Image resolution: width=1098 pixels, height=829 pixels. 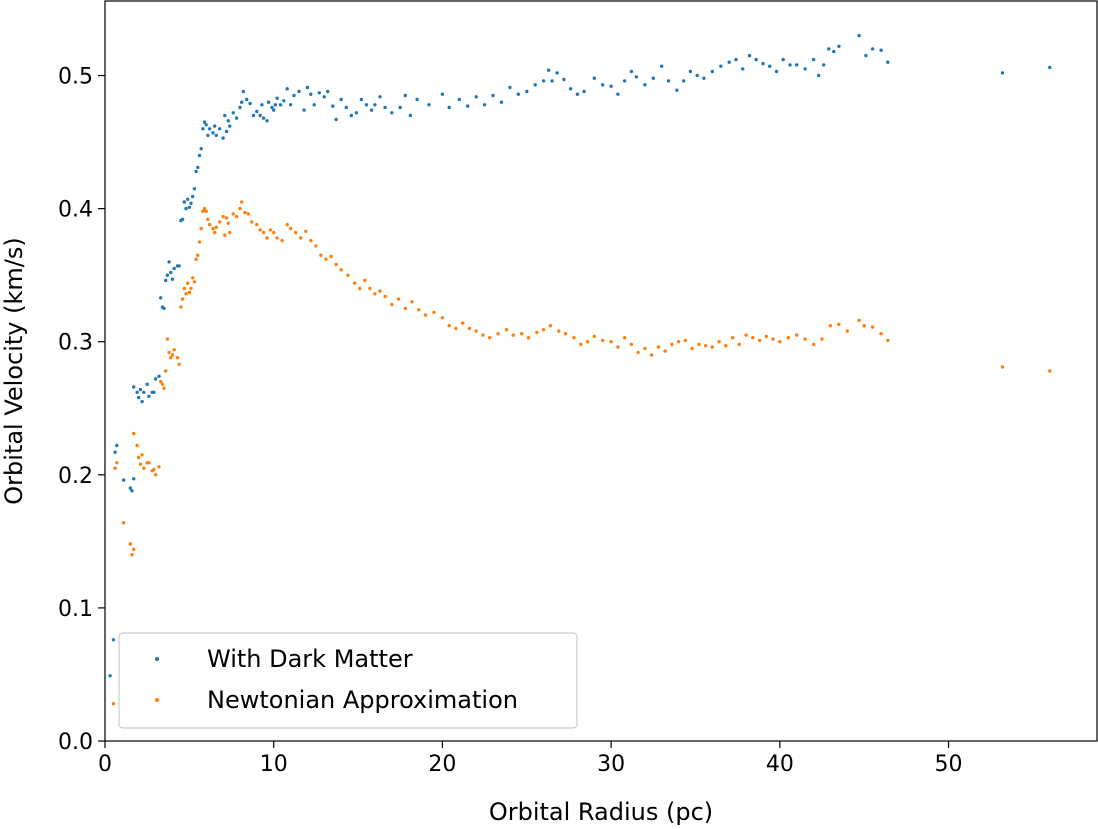 I want to click on y-axis: 0.0 0.1 0.2 0.3 0.4 0.5, so click(x=81, y=410).